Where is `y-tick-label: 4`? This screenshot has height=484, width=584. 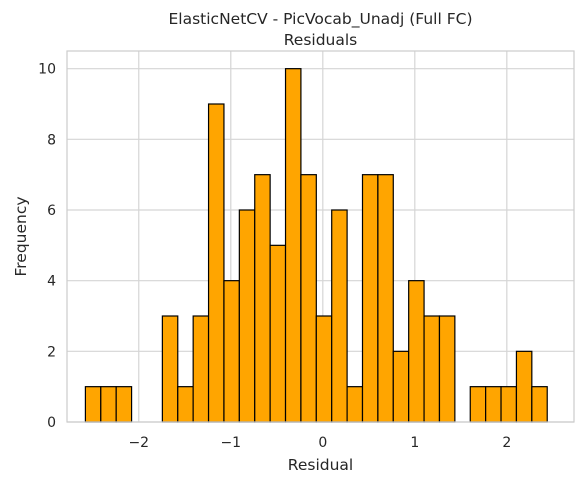 y-tick-label: 4 is located at coordinates (51, 282).